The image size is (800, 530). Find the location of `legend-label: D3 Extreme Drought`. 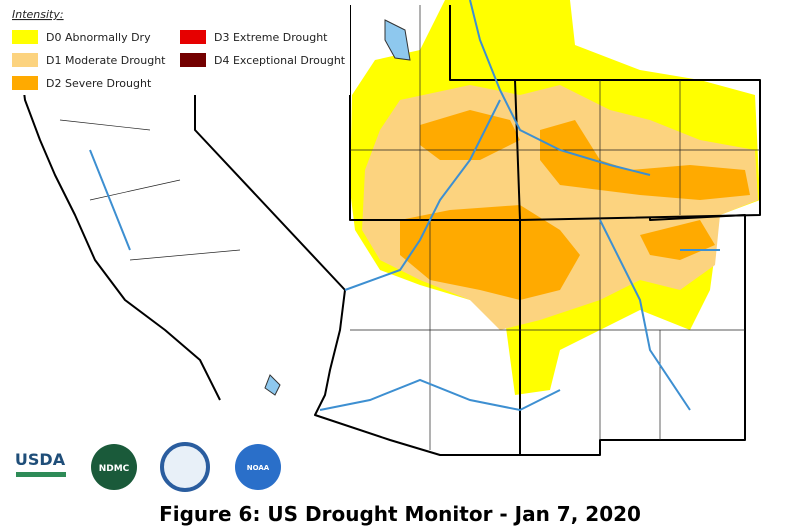

legend-label: D3 Extreme Drought is located at coordinates (271, 37).